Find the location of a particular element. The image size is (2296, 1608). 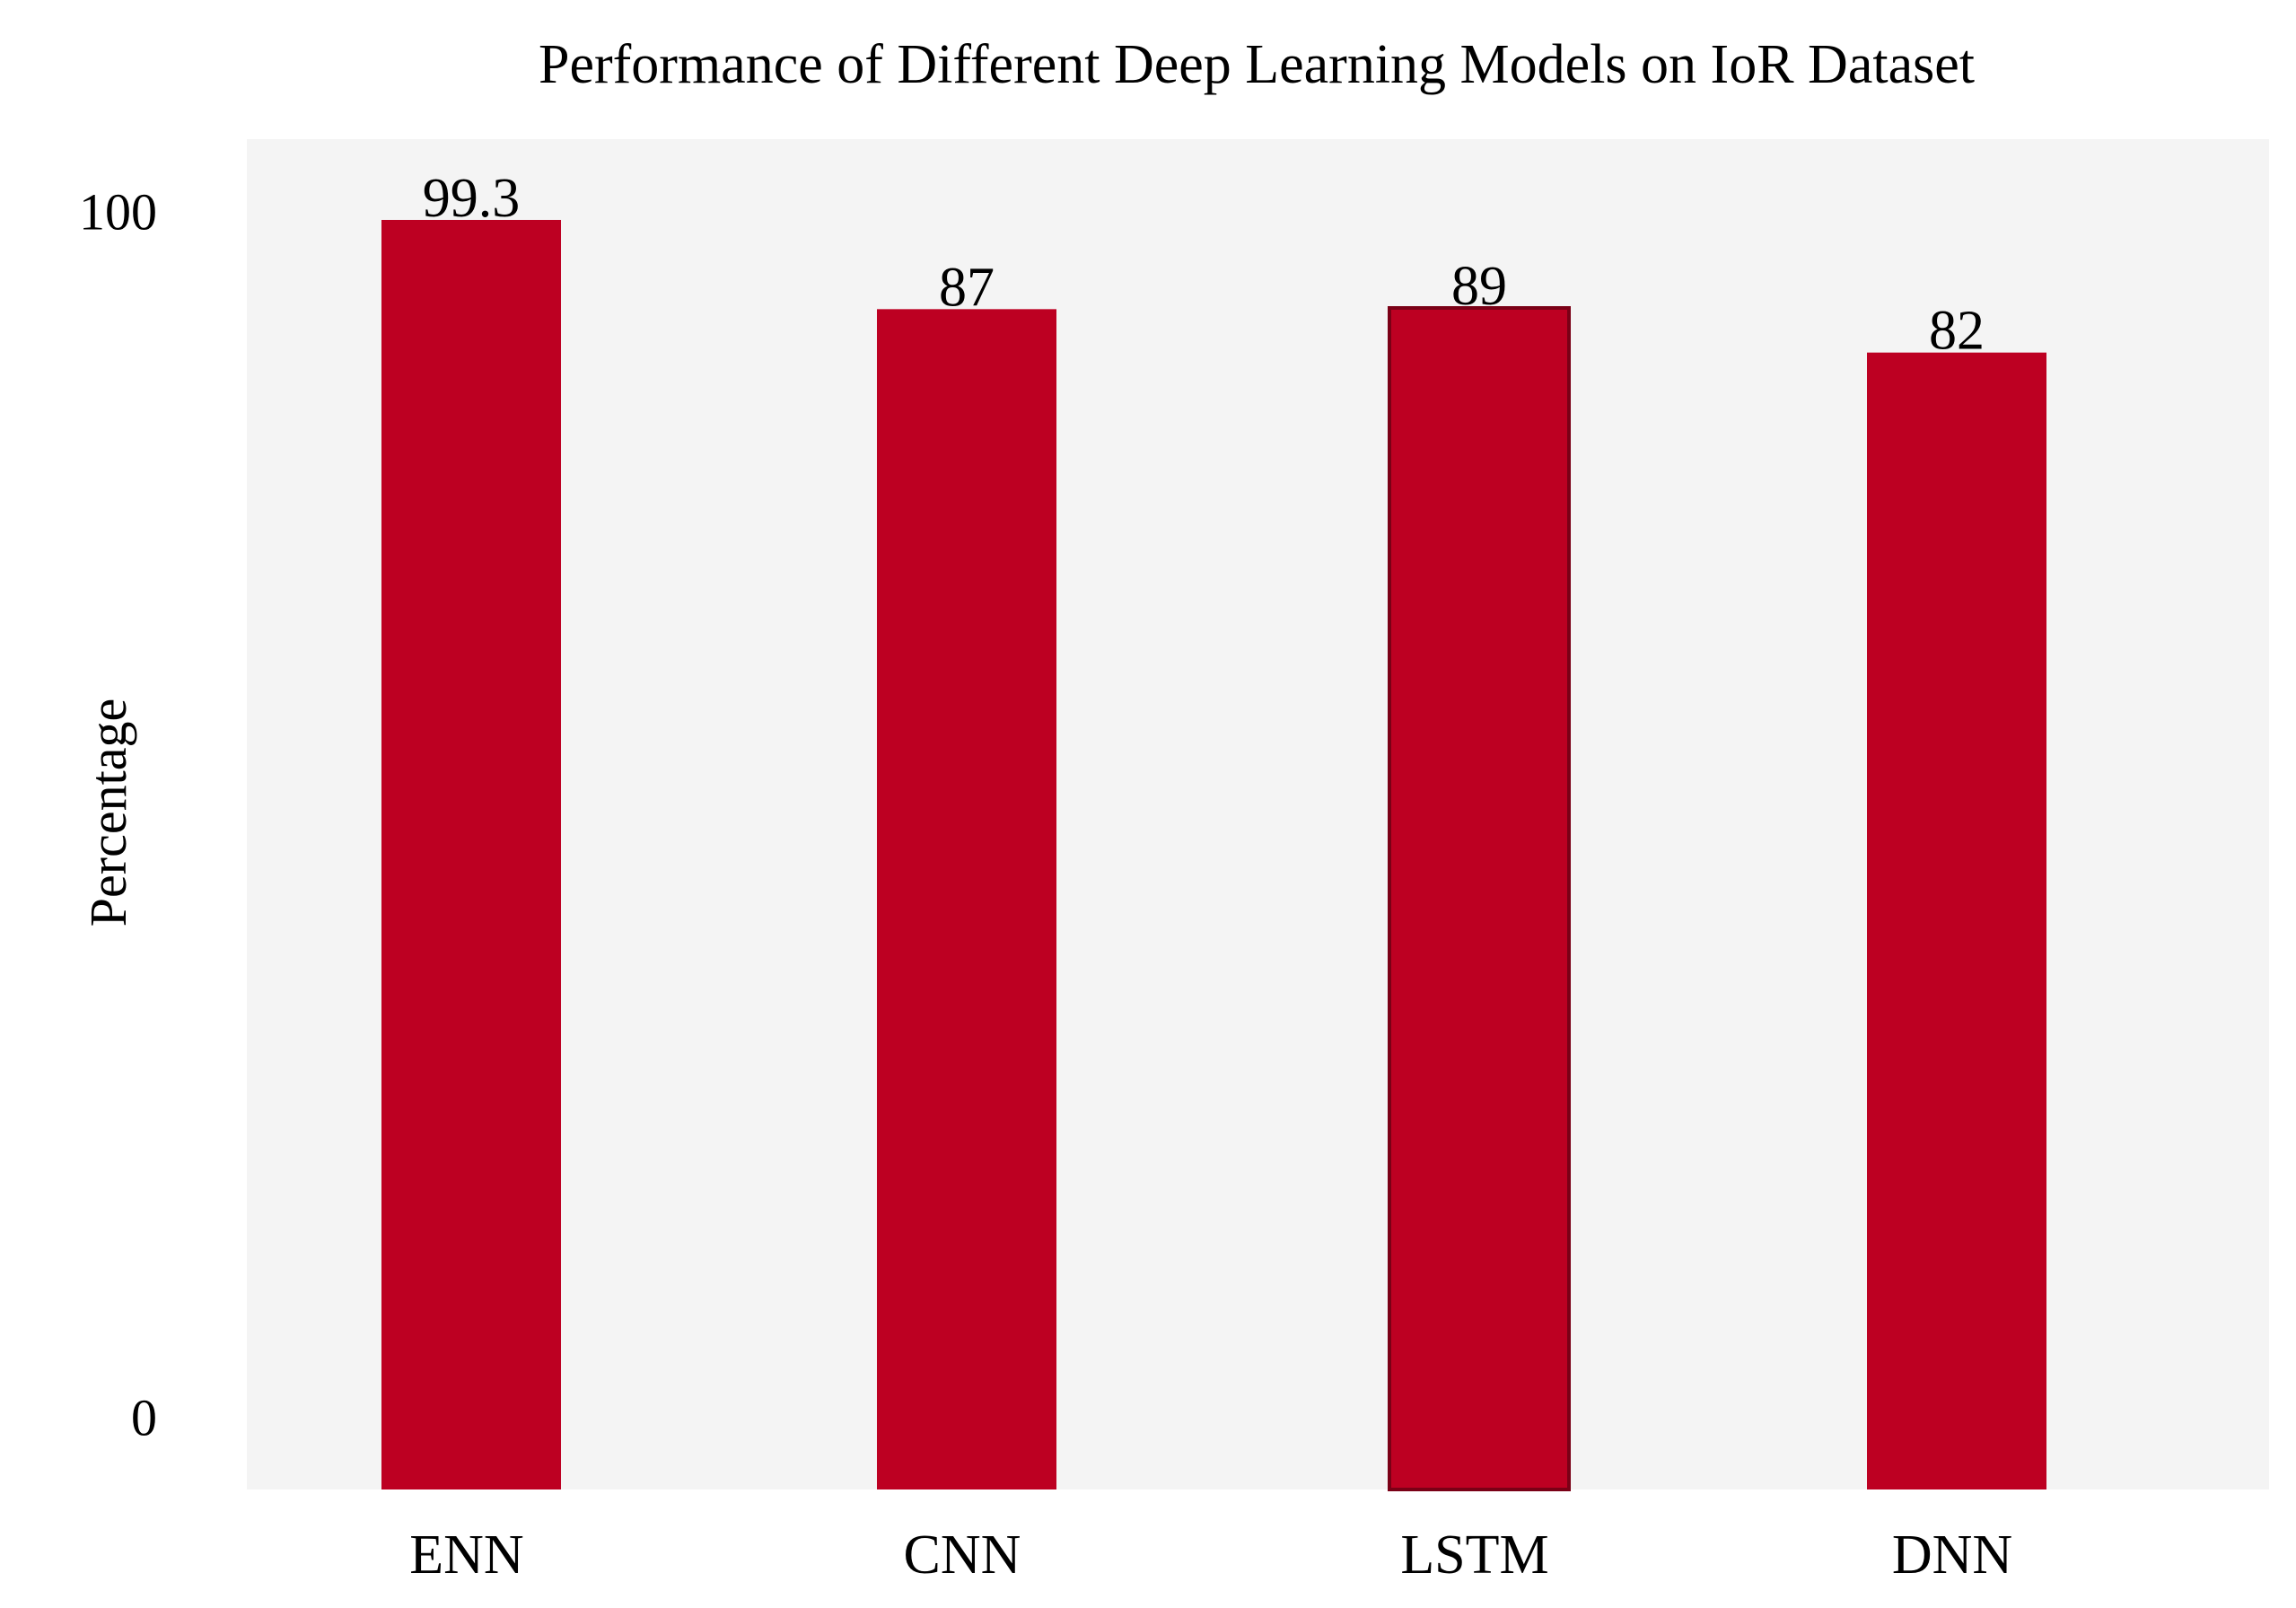

x-axis-ticks: ENN CNN LSTM DNN is located at coordinates (1210, 1555).